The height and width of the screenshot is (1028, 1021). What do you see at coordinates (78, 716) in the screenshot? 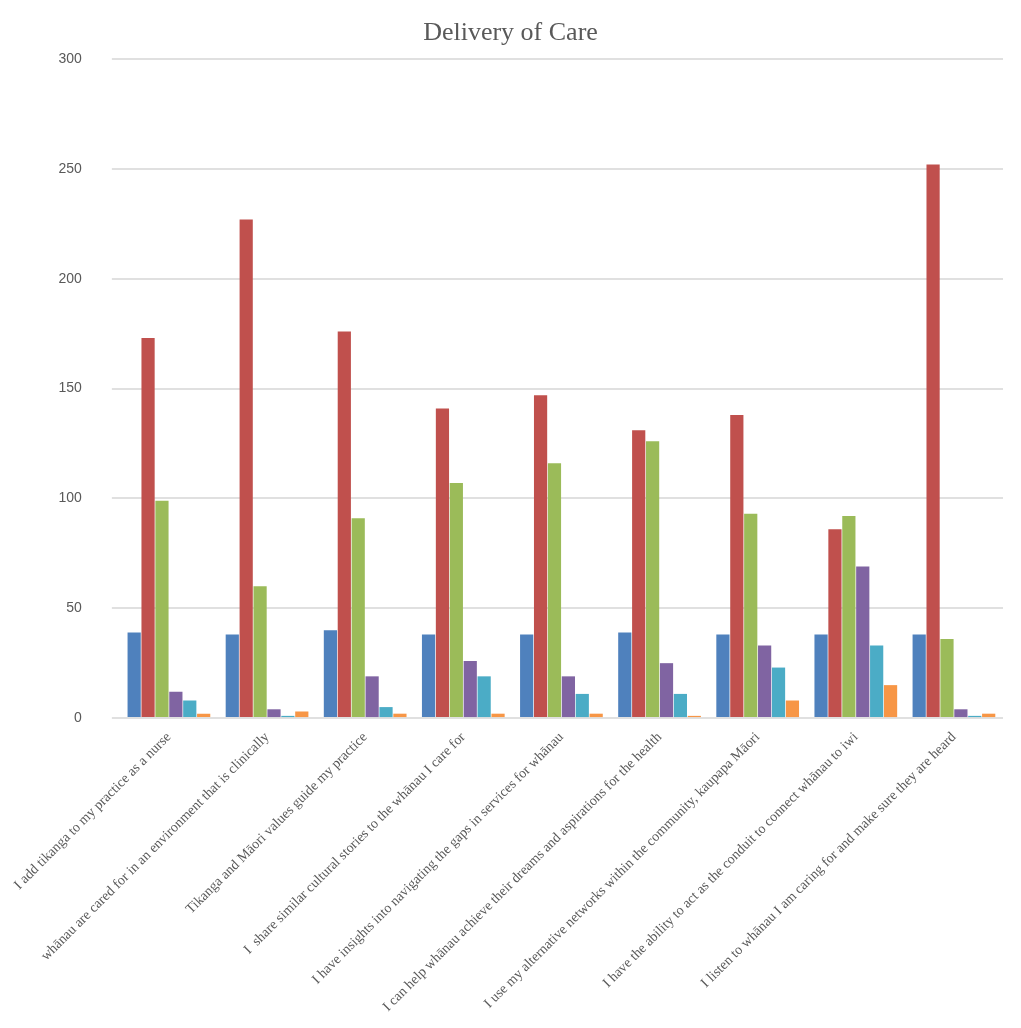
I see `y-tick-label: 0` at bounding box center [78, 716].